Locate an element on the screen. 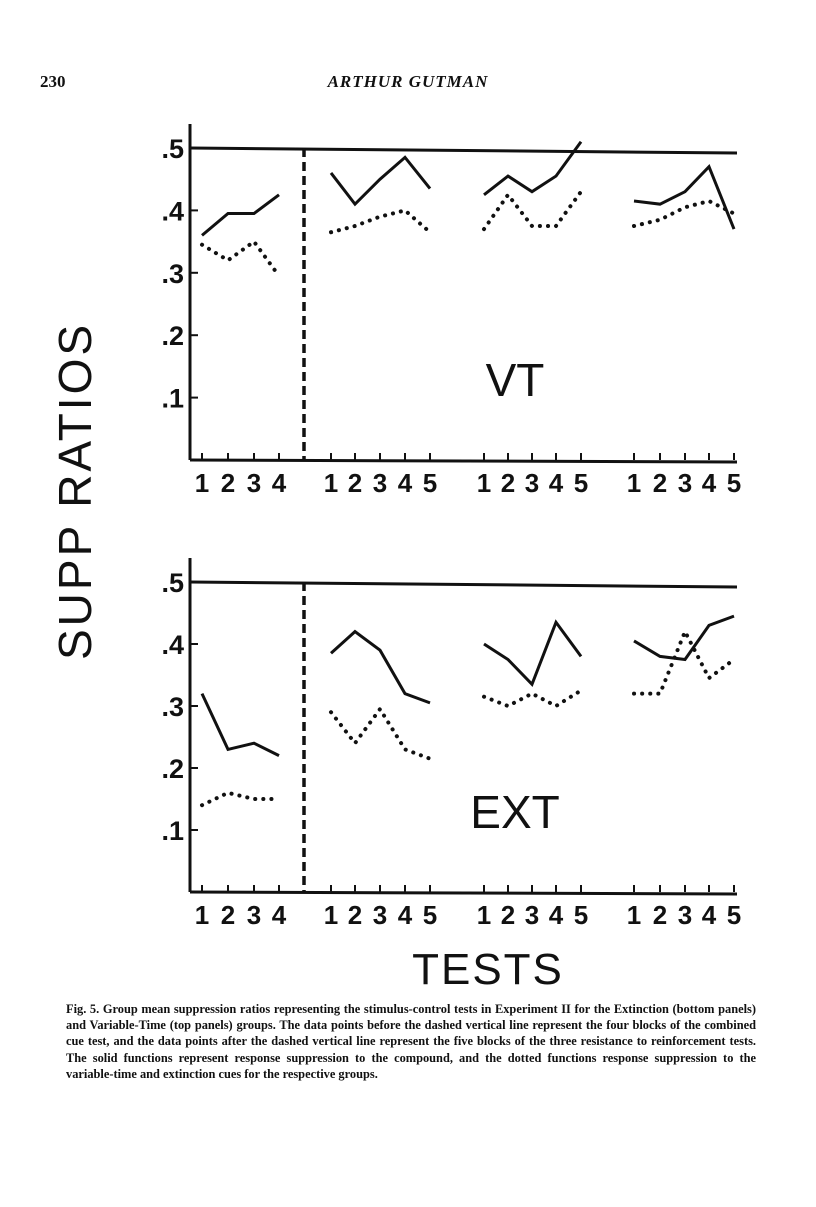 The image size is (816, 1207). ext-y-tick-label: .2 is located at coordinates (172, 769).